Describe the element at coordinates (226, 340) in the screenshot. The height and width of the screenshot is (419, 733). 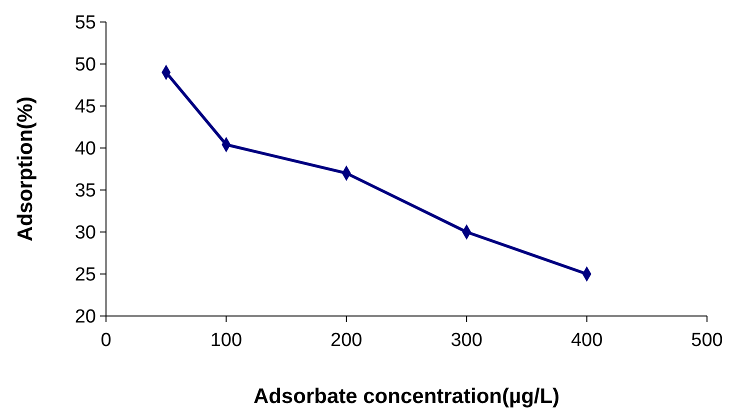
I see `x-tick-label: 100` at that location.